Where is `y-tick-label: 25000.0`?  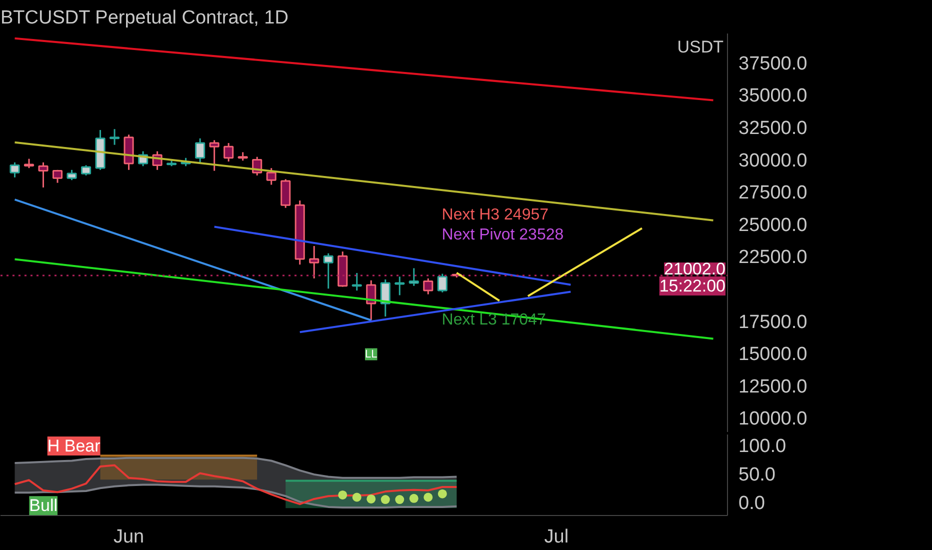 y-tick-label: 25000.0 is located at coordinates (773, 225).